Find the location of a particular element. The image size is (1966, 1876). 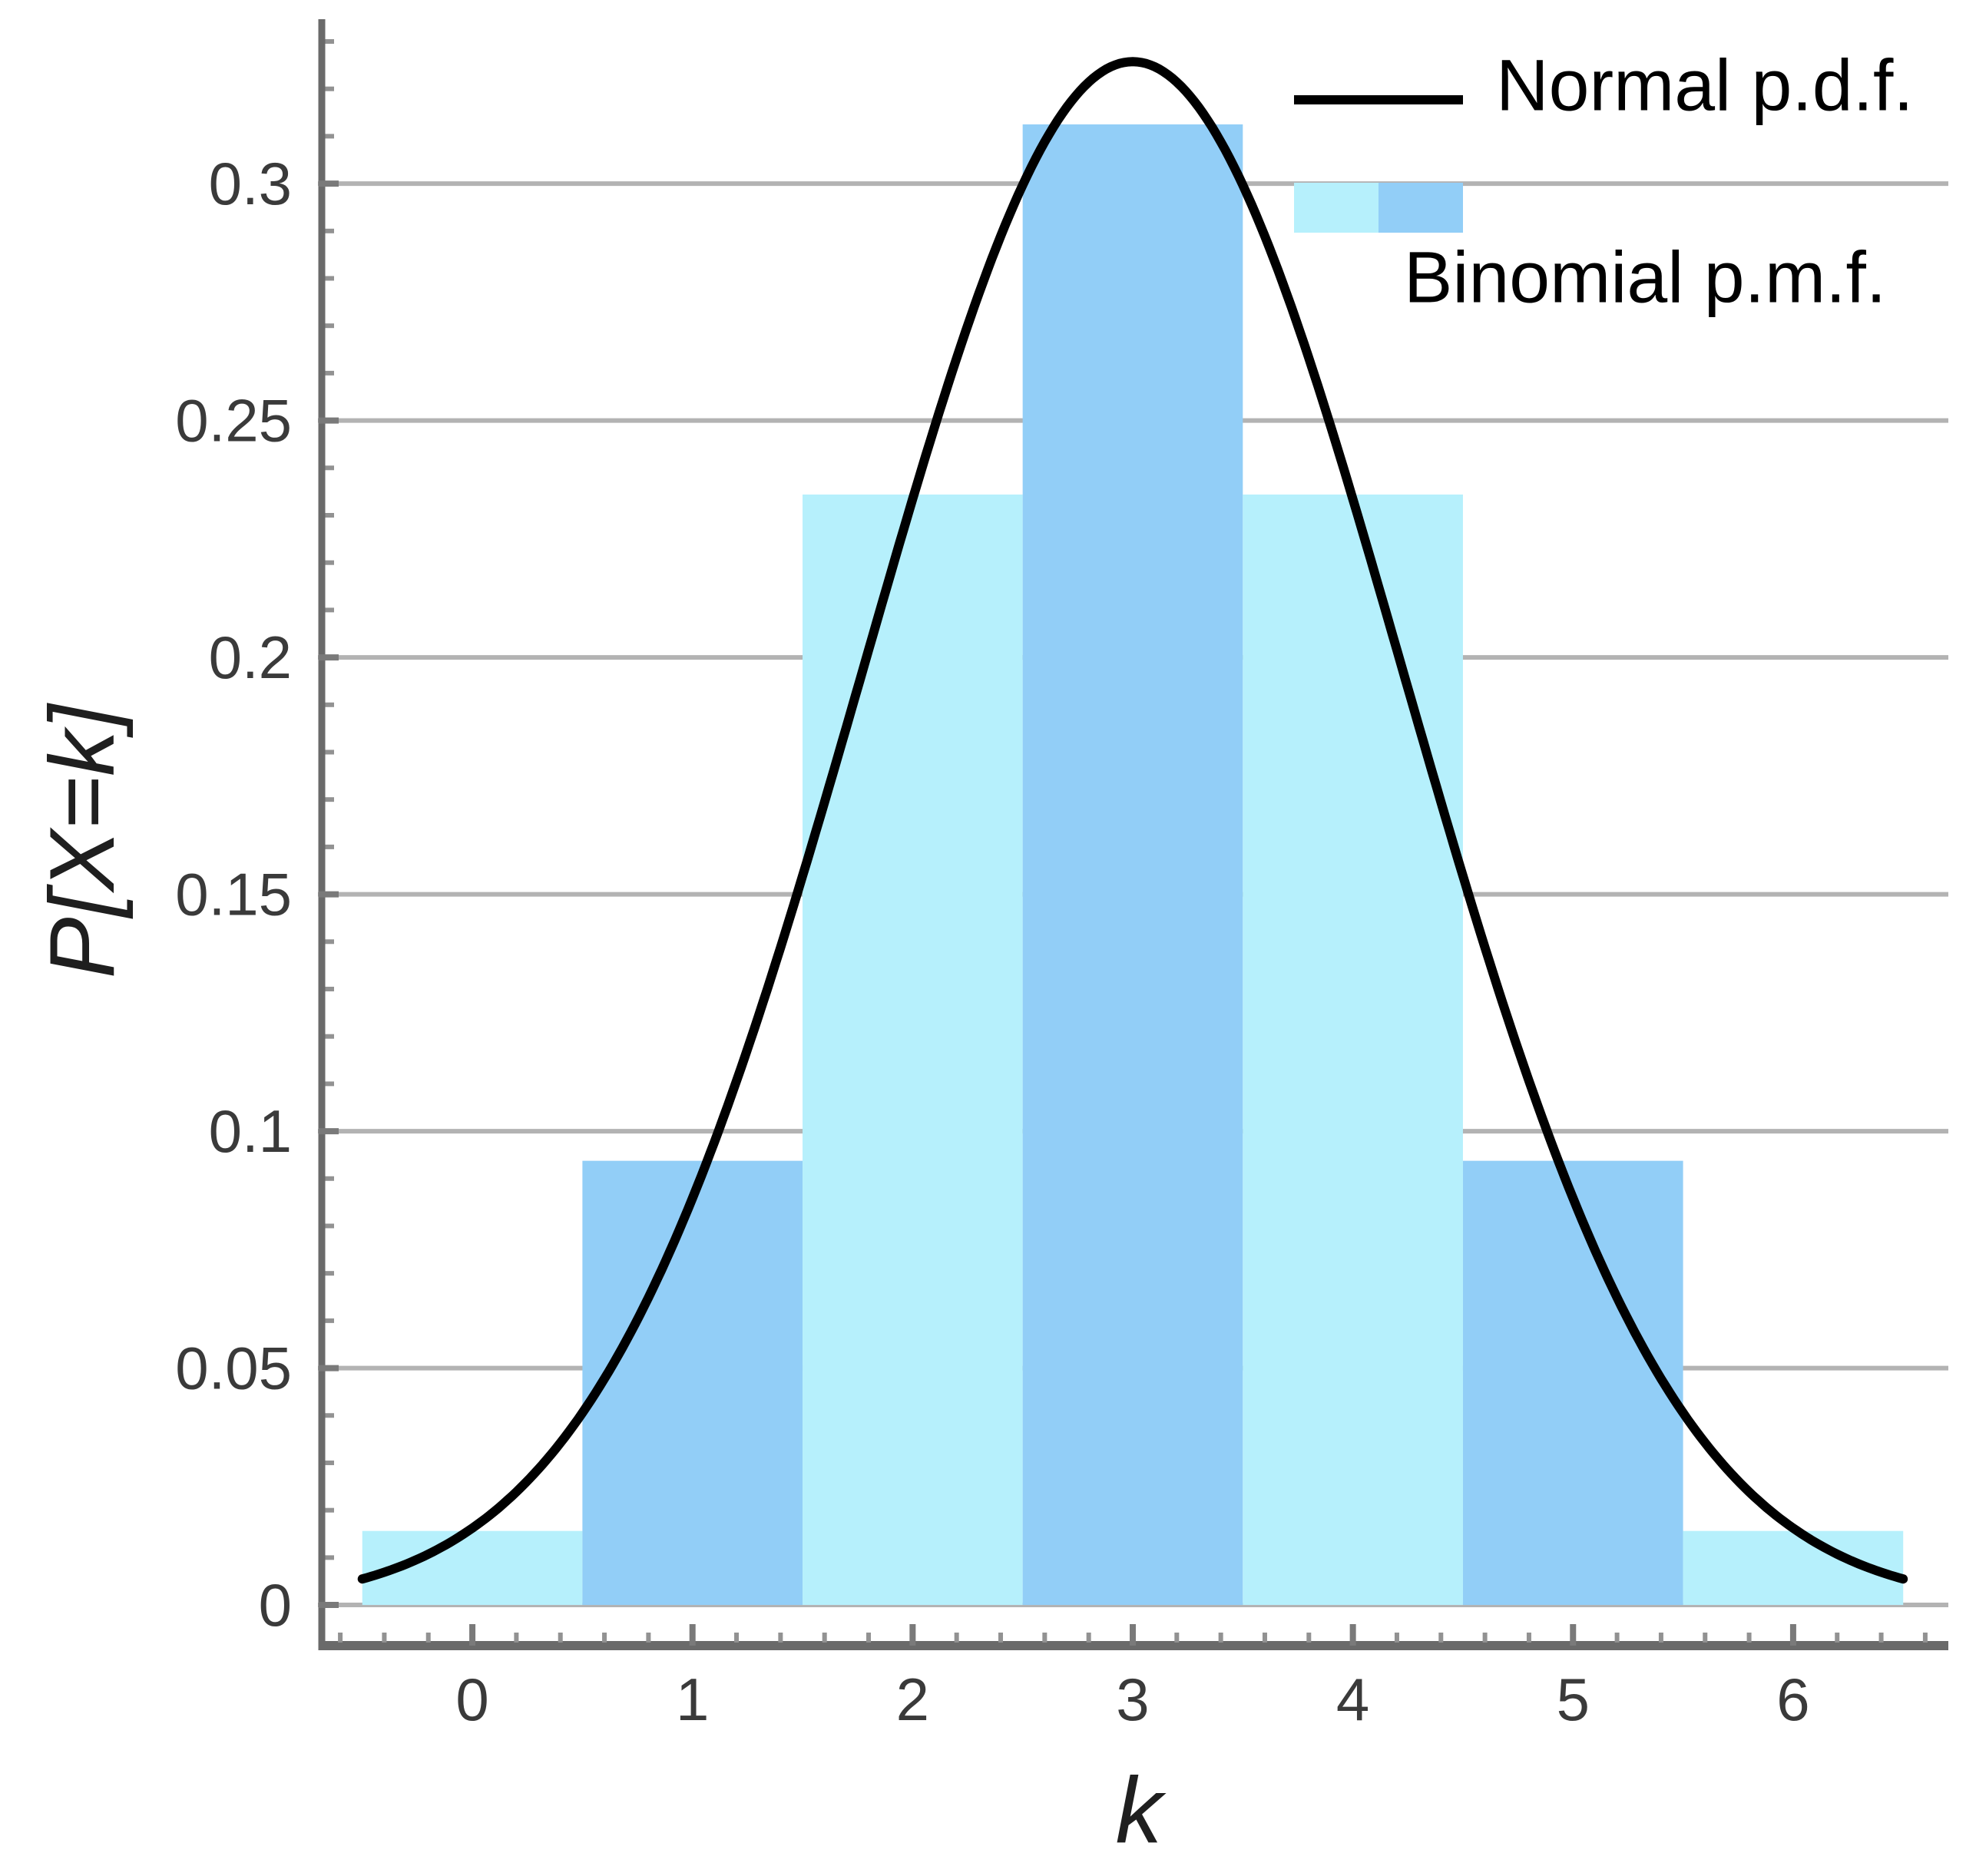

x-tick-label-5: 5 is located at coordinates (1574, 1700).